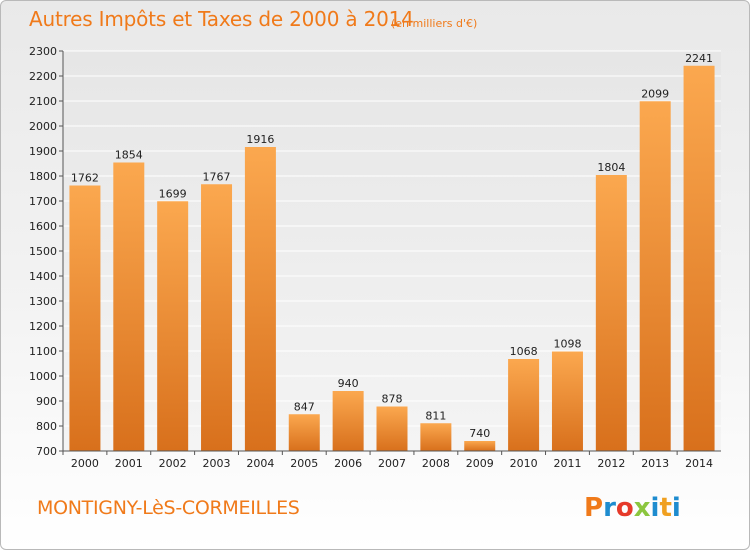  Describe the element at coordinates (43, 51) in the screenshot. I see `y-tick-label: 2300` at that location.